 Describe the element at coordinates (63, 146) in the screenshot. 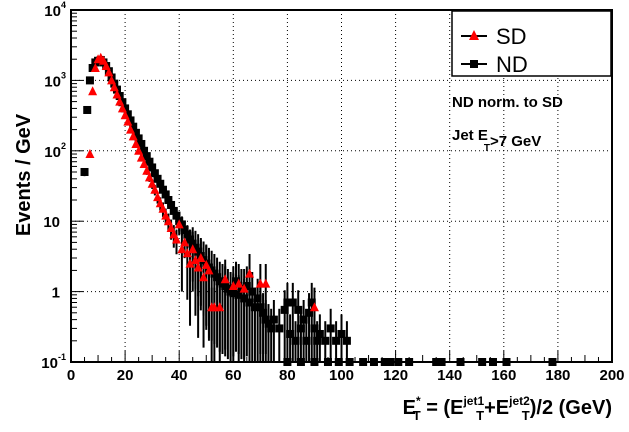

I see `y-tick-label-exp: 2` at that location.